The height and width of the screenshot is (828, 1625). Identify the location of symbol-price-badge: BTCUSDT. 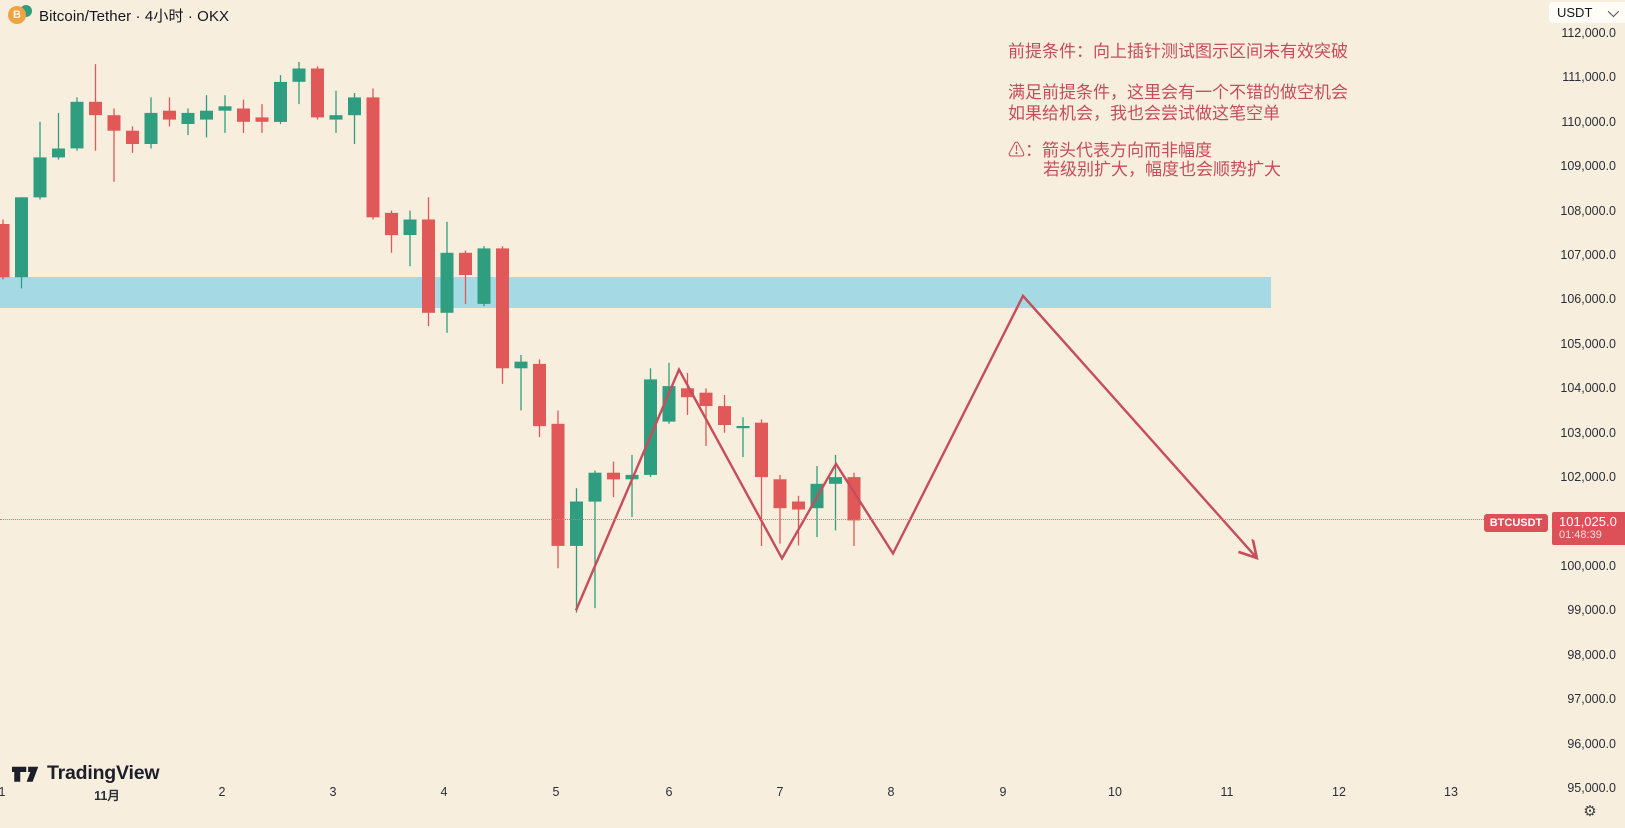
(1516, 523).